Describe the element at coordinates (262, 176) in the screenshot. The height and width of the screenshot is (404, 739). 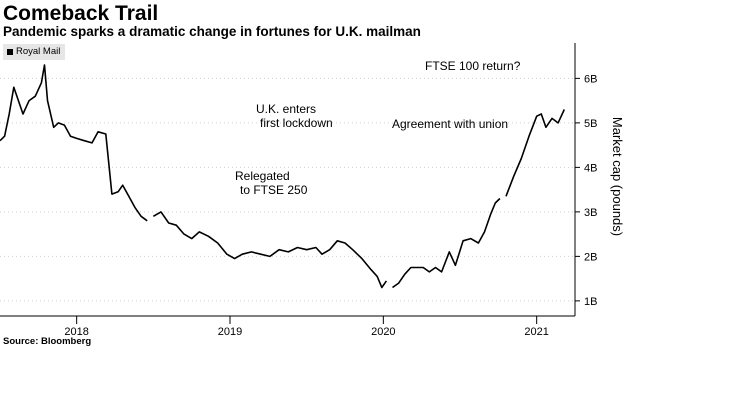
I see `annotation-text: Relegated` at that location.